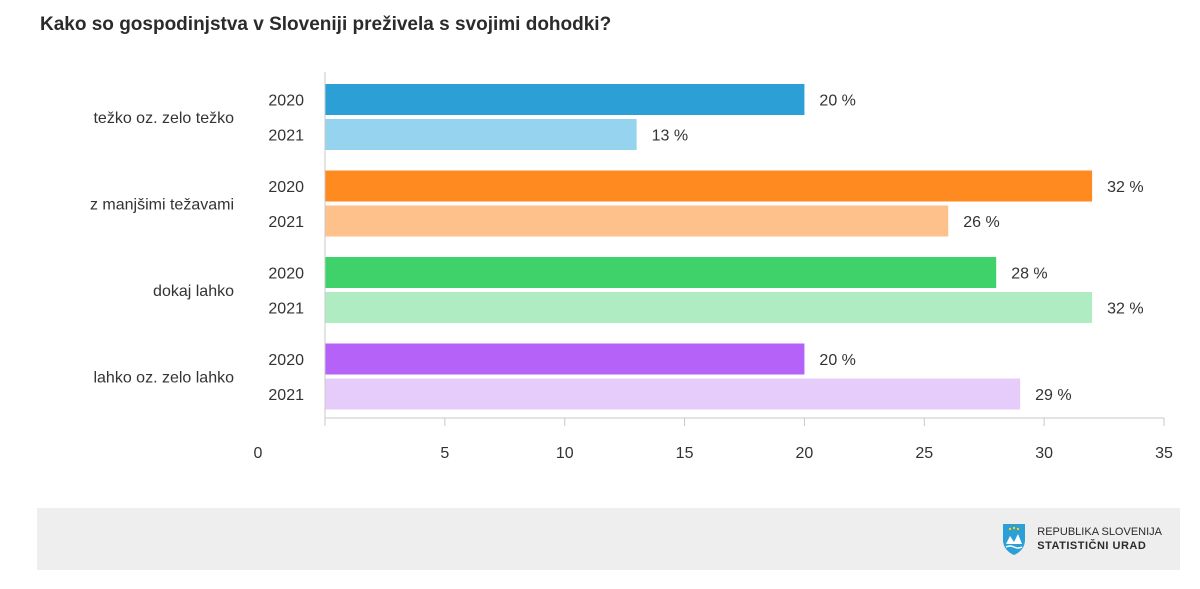 This screenshot has width=1200, height=589. I want to click on x-tick-label: 25, so click(924, 453).